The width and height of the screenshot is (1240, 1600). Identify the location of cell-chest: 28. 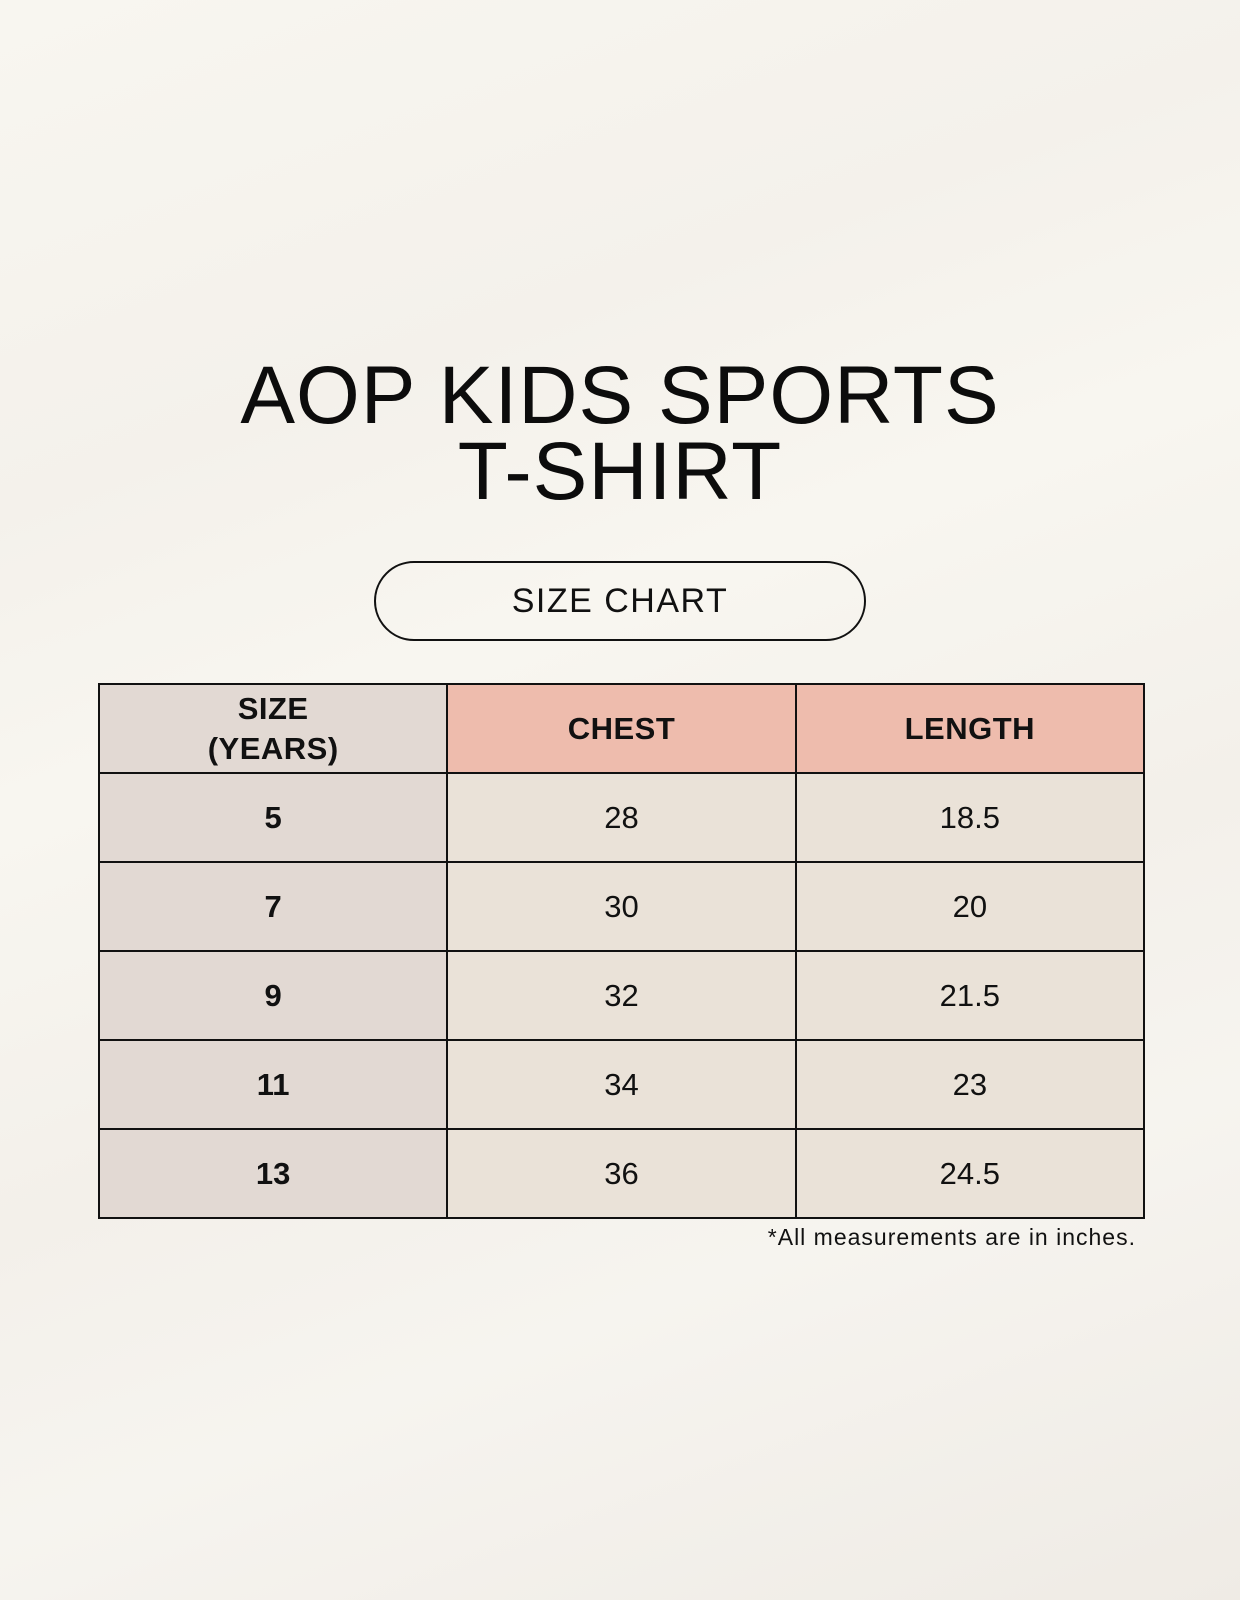
(621, 817).